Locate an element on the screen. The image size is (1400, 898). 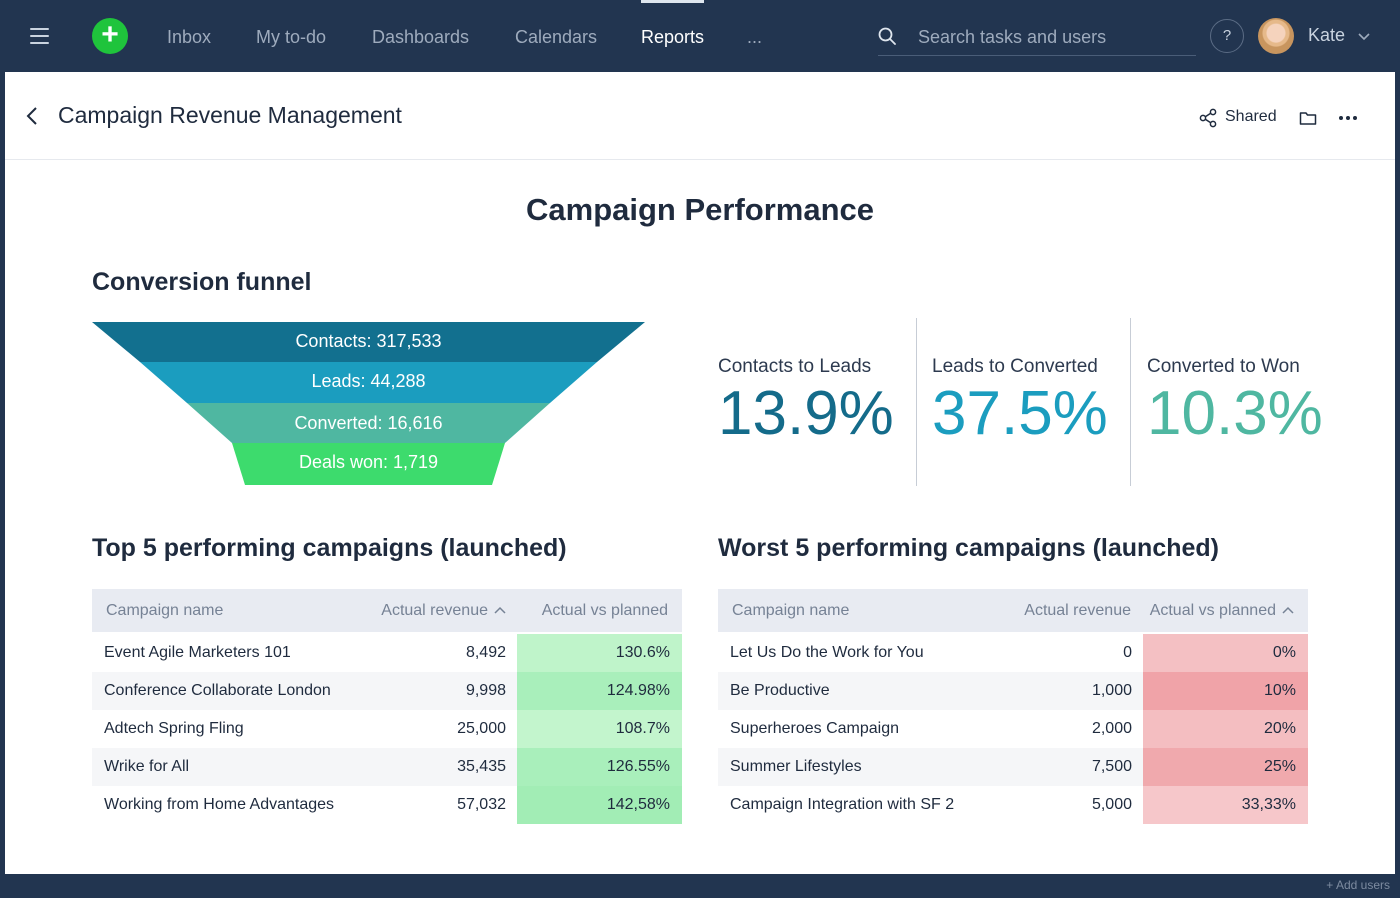
funnel-label-leads: Leads: 44,288 is located at coordinates (368, 381).